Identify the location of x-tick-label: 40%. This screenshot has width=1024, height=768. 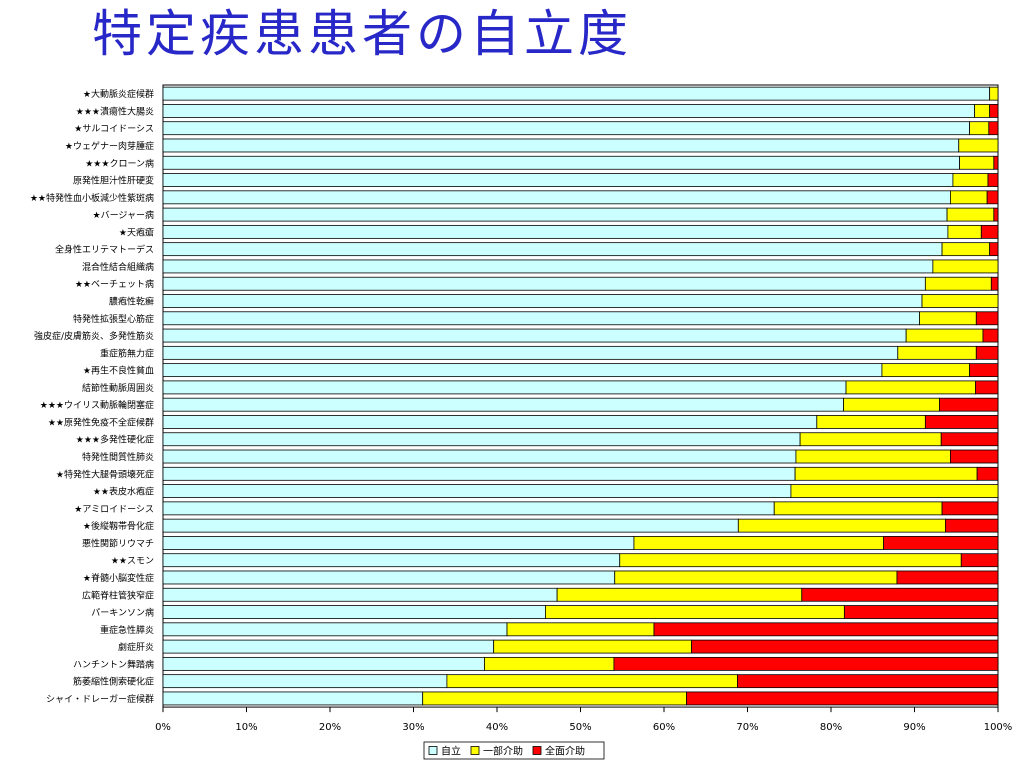
(497, 727).